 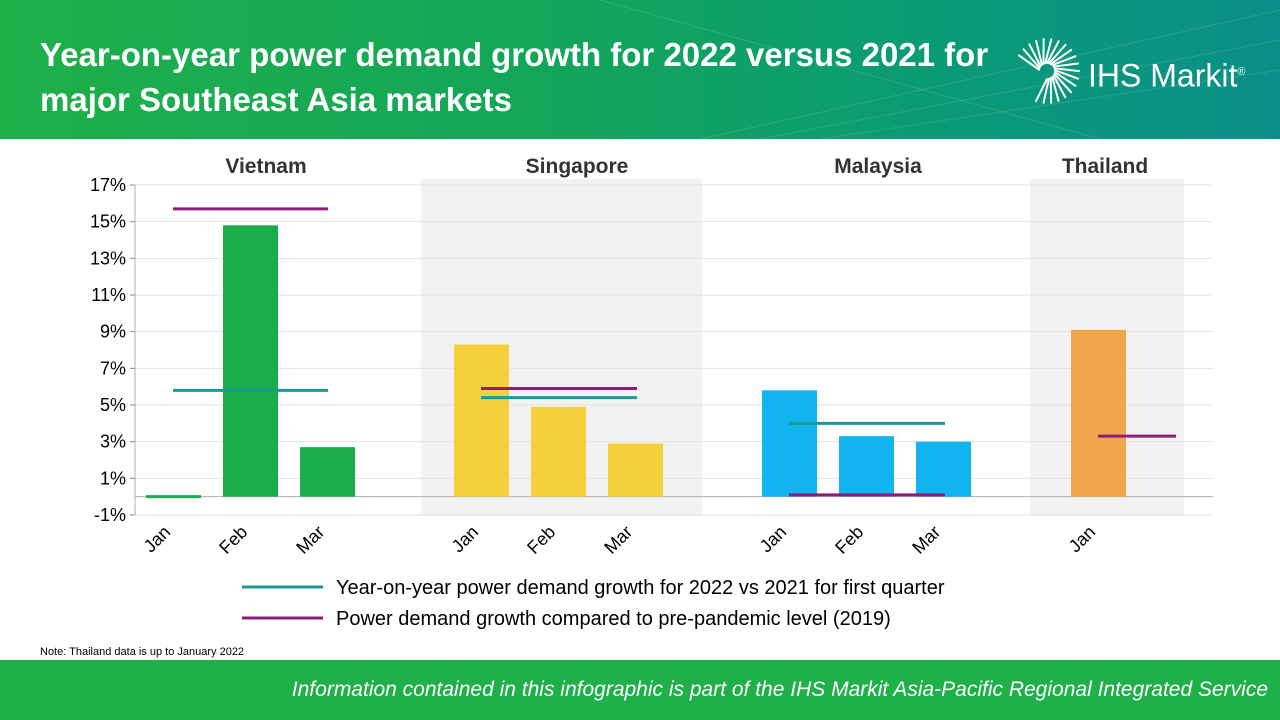 What do you see at coordinates (558, 451) in the screenshot?
I see `bar-singapore-feb` at bounding box center [558, 451].